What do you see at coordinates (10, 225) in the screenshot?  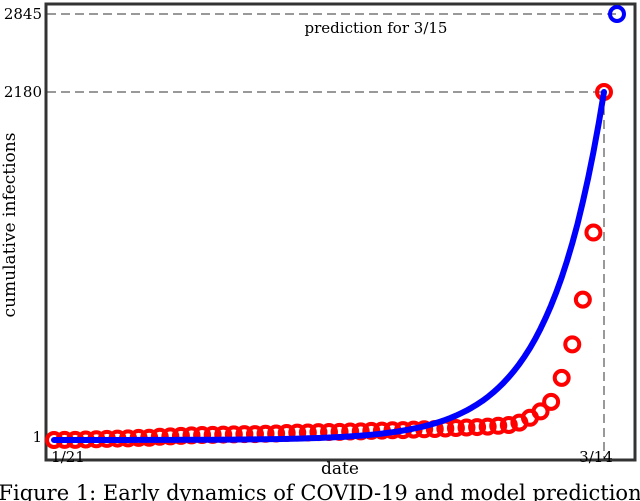 I see `y-axis-label: cumulative infections` at bounding box center [10, 225].